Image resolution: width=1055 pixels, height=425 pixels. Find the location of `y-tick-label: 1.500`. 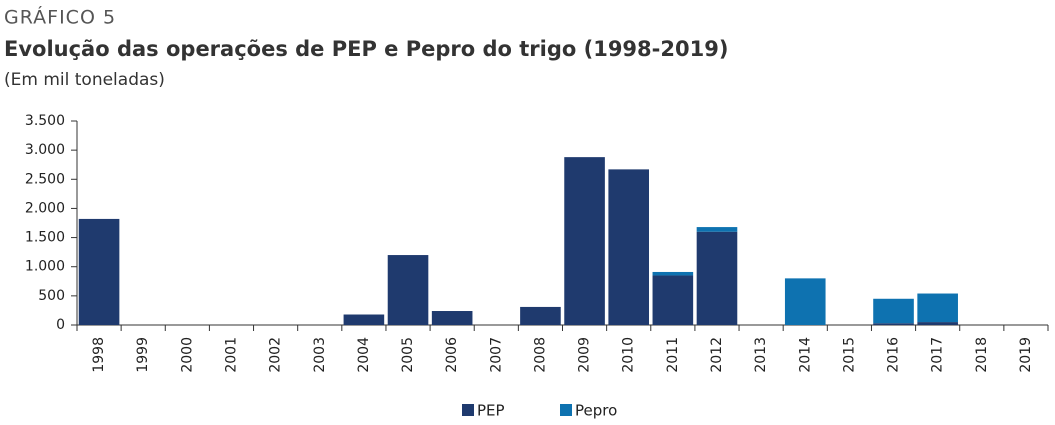

y-tick-label: 1.500 is located at coordinates (45, 238).